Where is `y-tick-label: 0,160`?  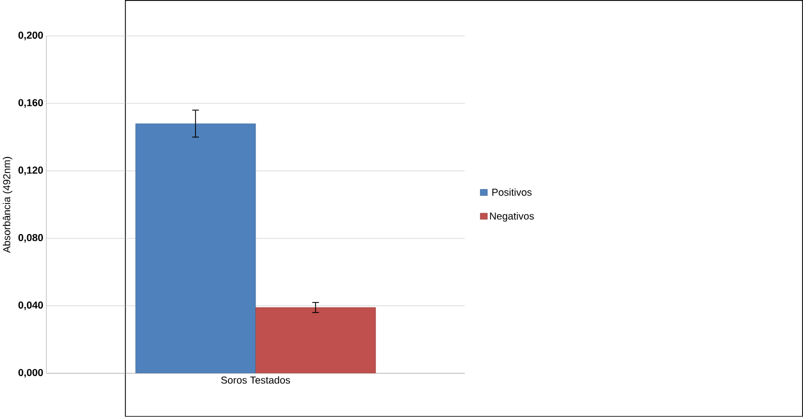 y-tick-label: 0,160 is located at coordinates (30, 103).